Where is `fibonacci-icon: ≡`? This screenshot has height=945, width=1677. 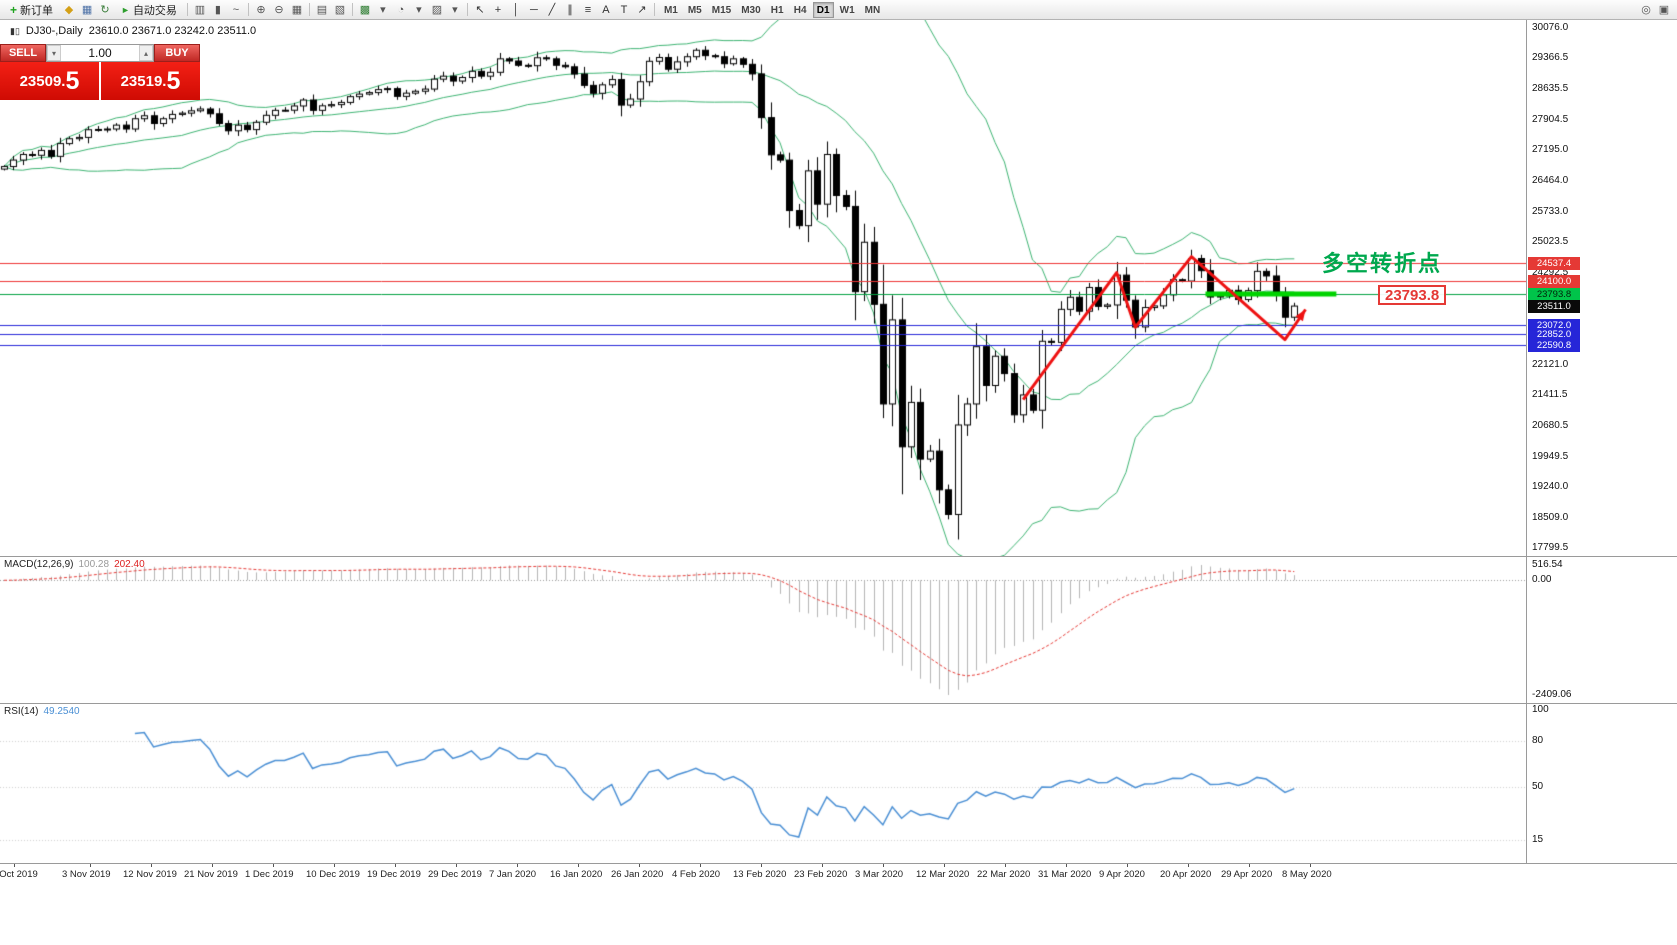 fibonacci-icon: ≡ is located at coordinates (588, 9).